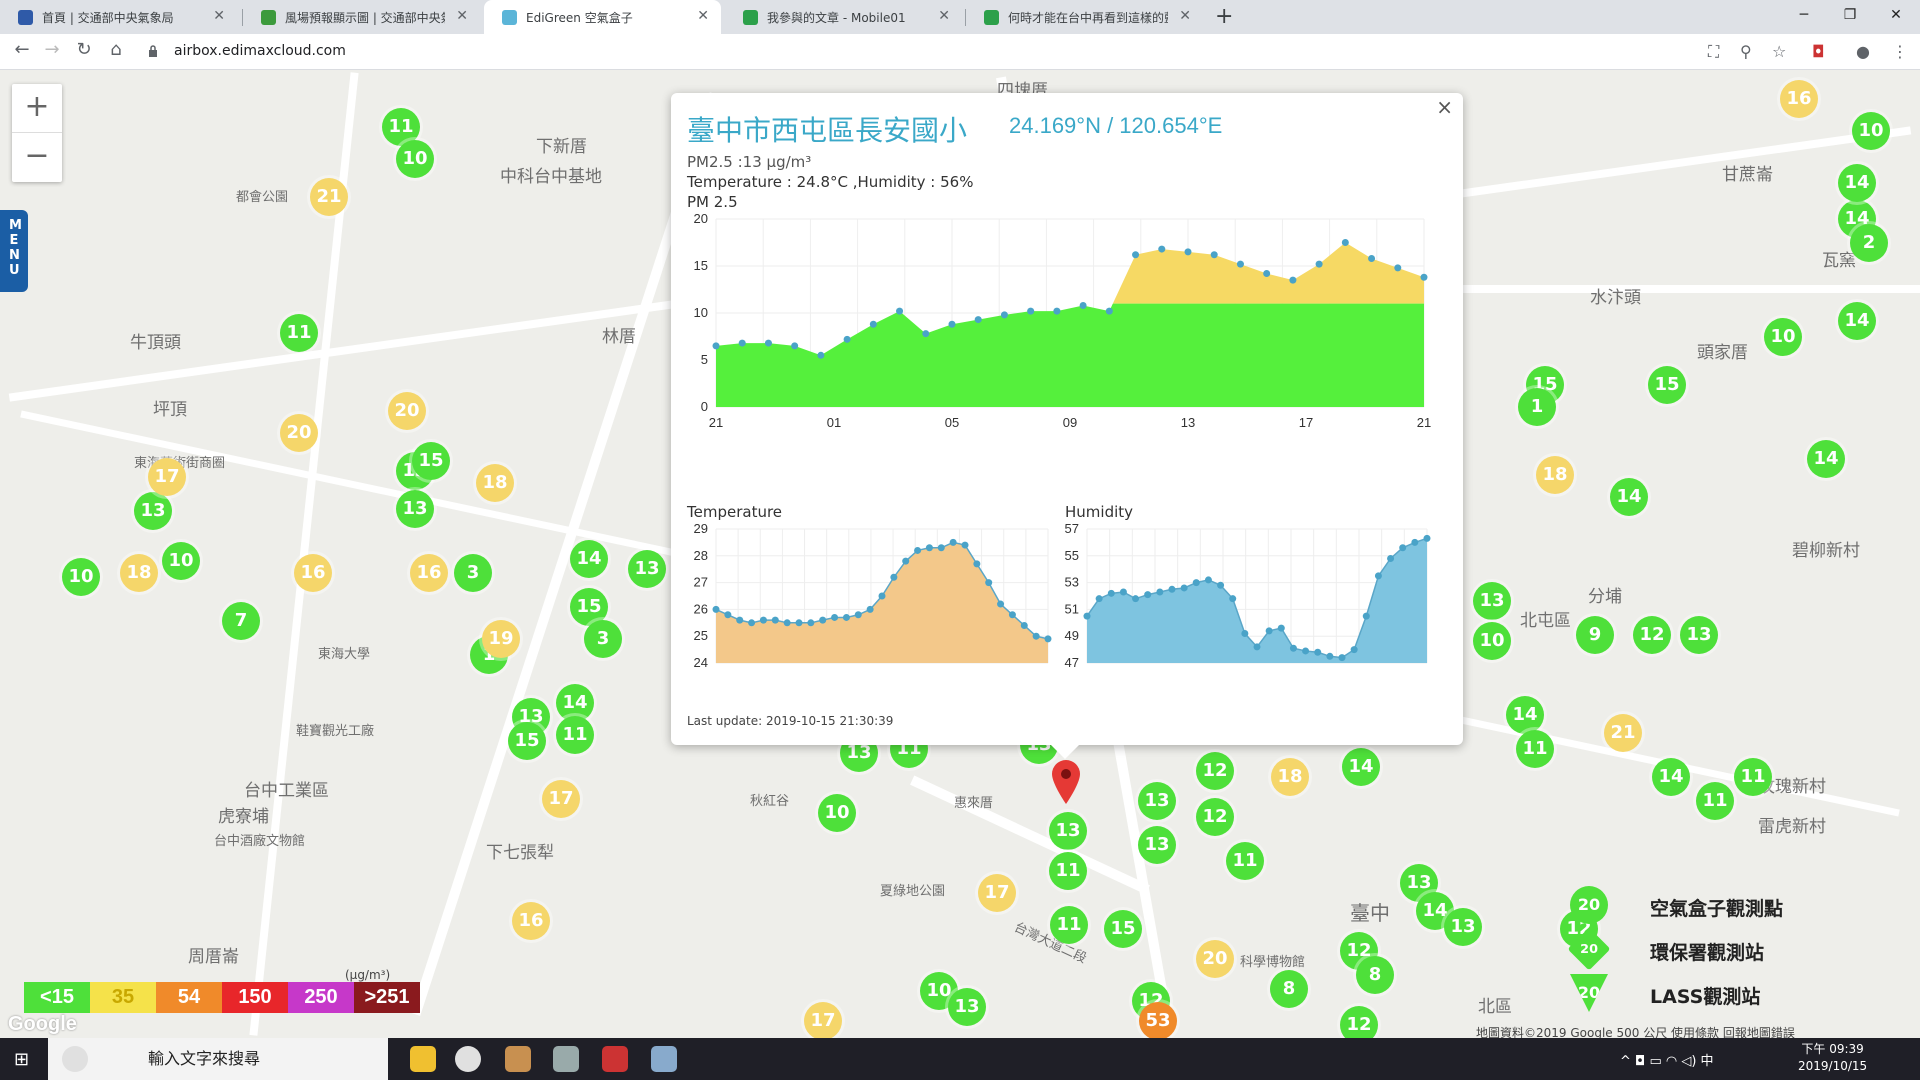 The image size is (1920, 1080). What do you see at coordinates (1537, 407) in the screenshot?
I see `airbox-marker: 1` at bounding box center [1537, 407].